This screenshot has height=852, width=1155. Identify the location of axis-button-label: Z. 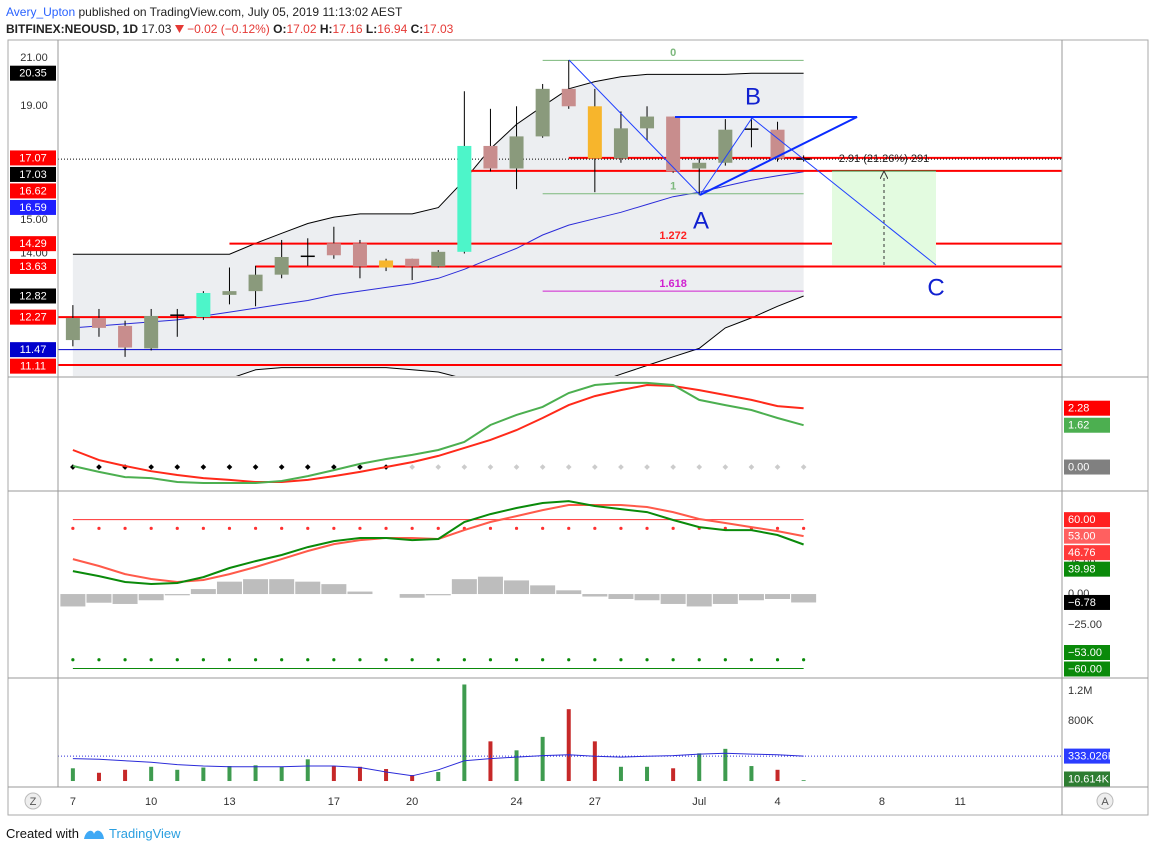
(33, 802).